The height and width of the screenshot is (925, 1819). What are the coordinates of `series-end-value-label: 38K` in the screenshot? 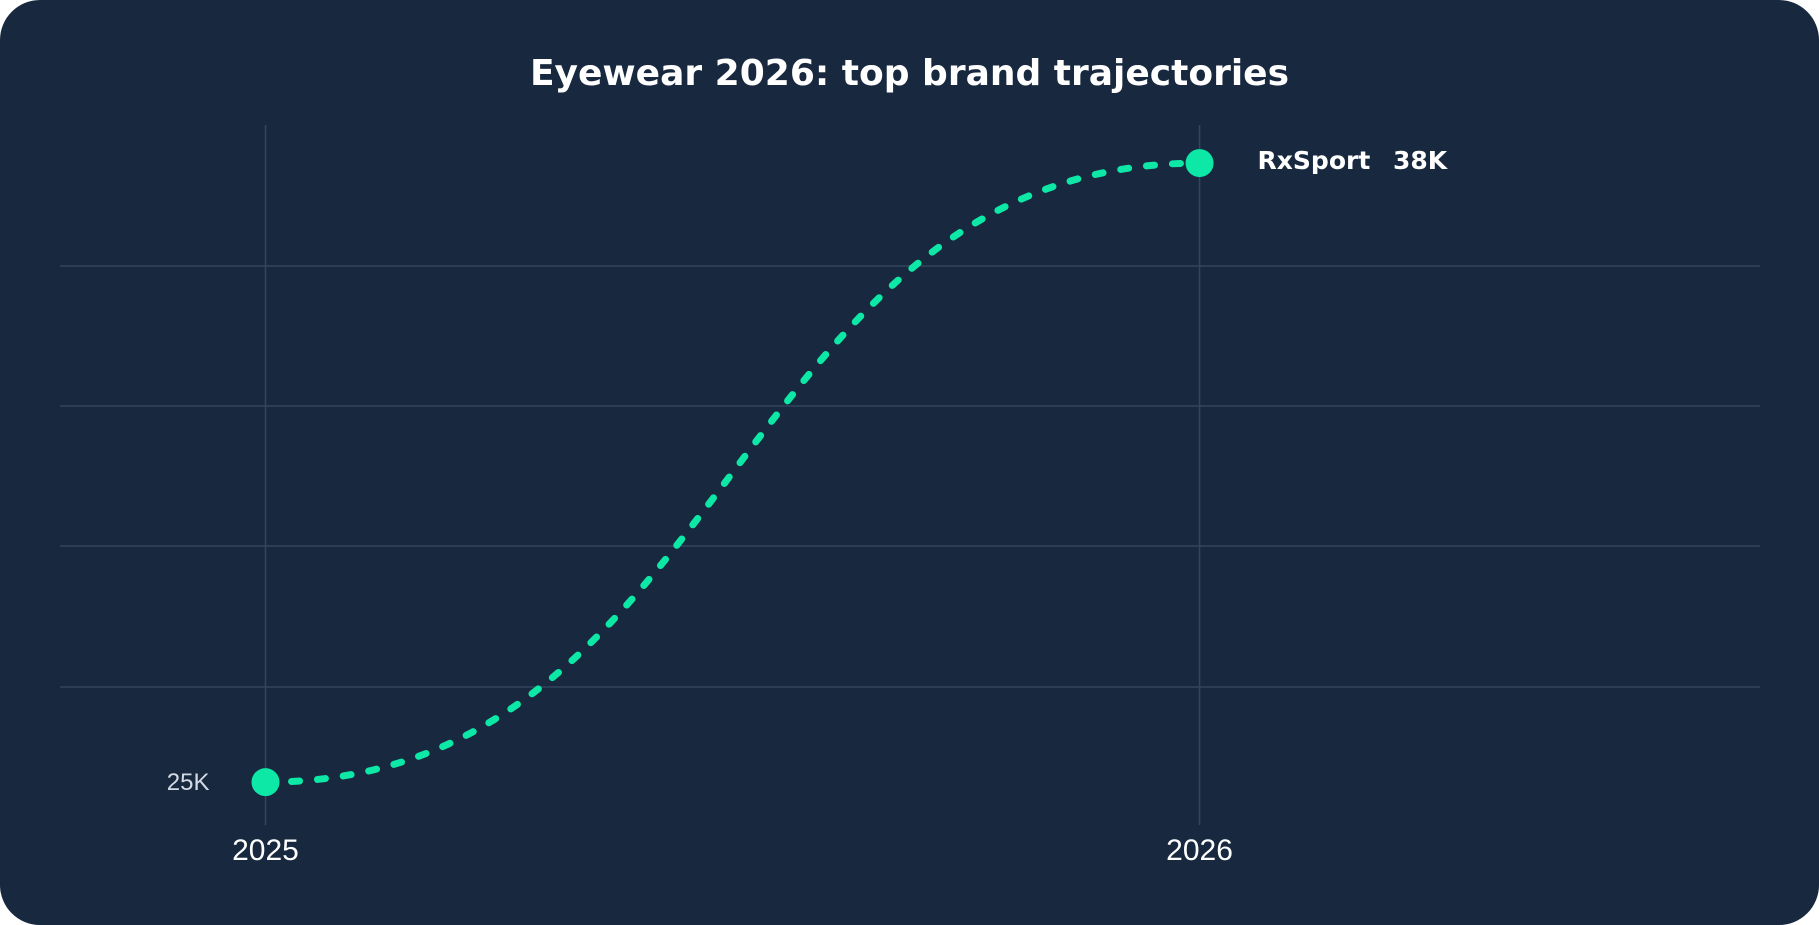 It's located at (1421, 160).